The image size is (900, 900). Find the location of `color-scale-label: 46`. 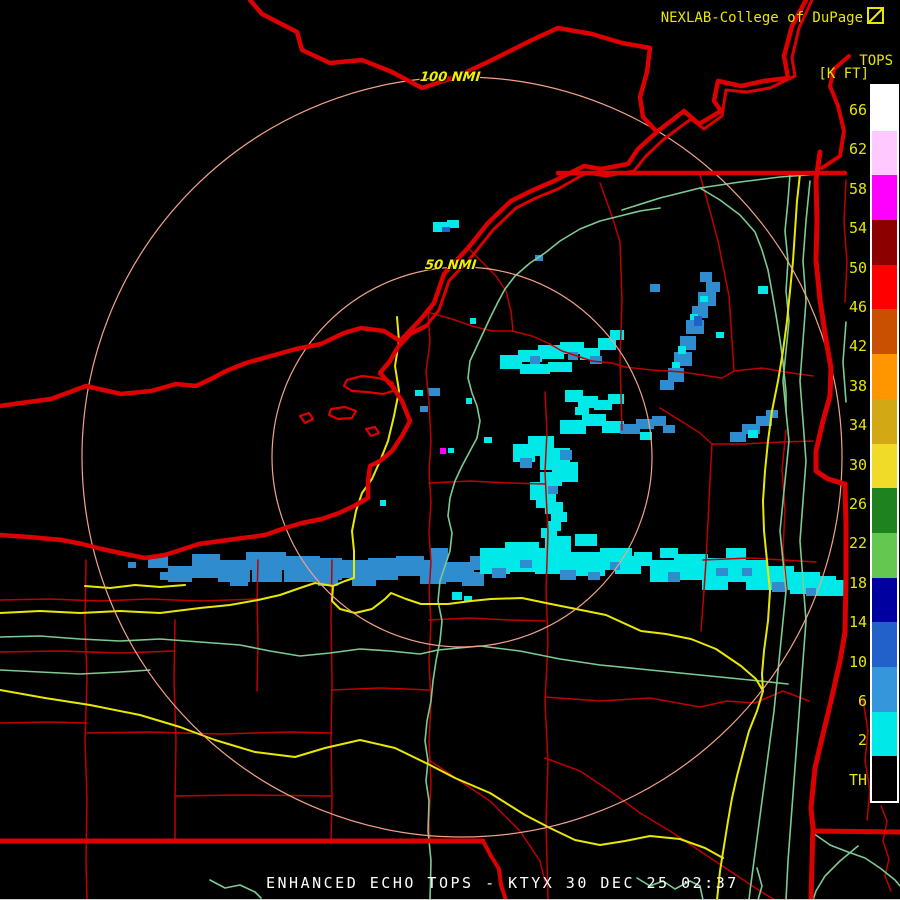

color-scale-label: 46 is located at coordinates (857, 307).